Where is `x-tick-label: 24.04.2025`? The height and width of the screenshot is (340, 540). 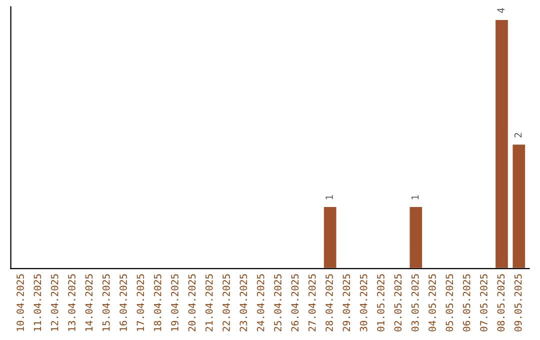 x-tick-label: 24.04.2025 is located at coordinates (260, 303).